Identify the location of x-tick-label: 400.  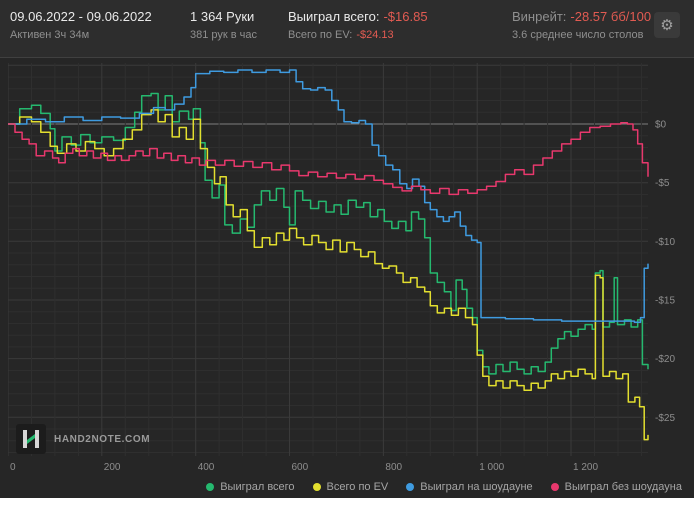
(206, 467).